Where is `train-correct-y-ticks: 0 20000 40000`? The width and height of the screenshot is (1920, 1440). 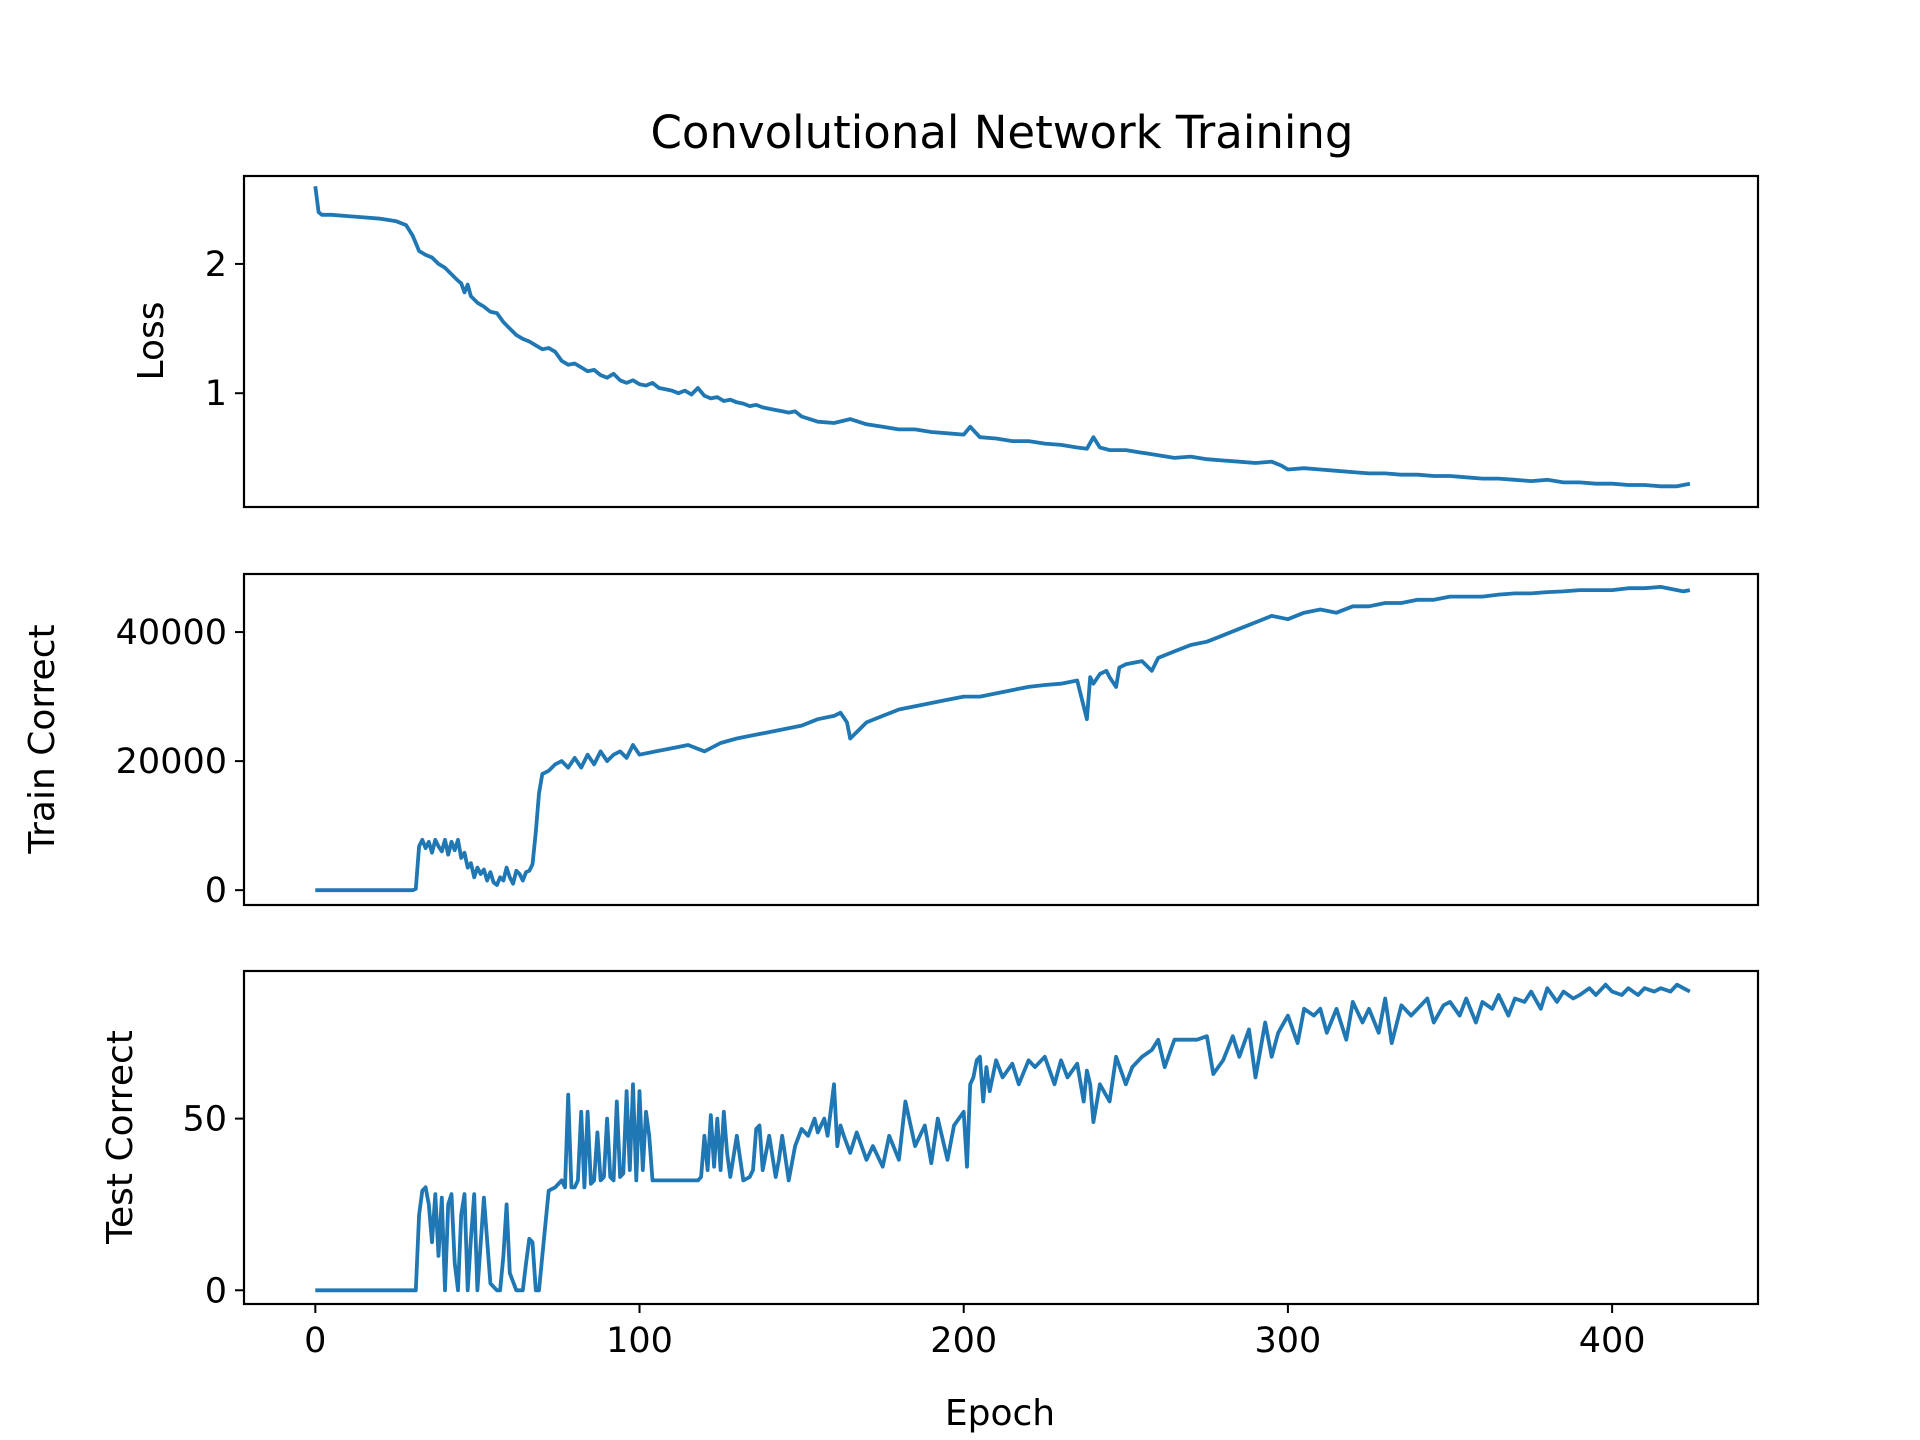
train-correct-y-ticks: 0 20000 40000 is located at coordinates (180, 762).